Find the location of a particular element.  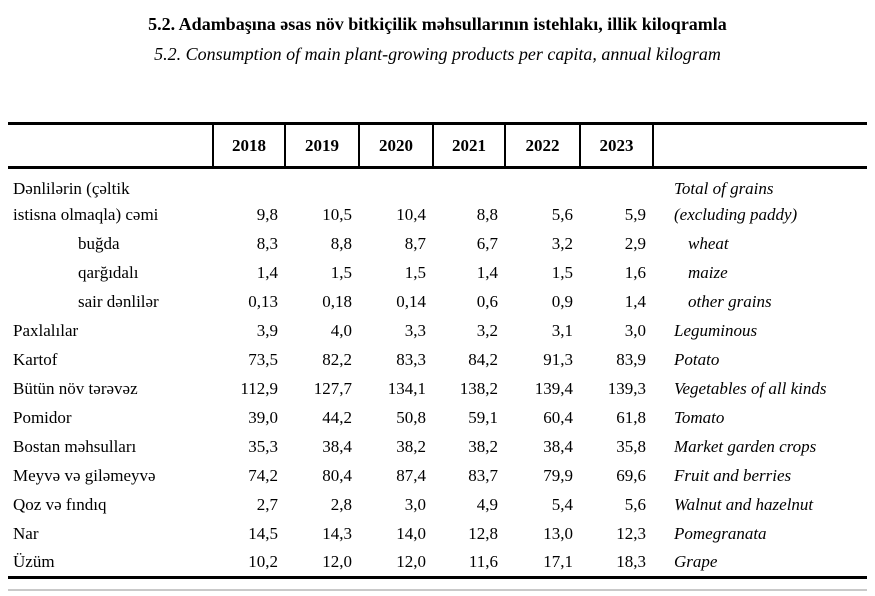

table-header-row: 2018 2019 2020 2021 2022 2023 is located at coordinates (437, 145).